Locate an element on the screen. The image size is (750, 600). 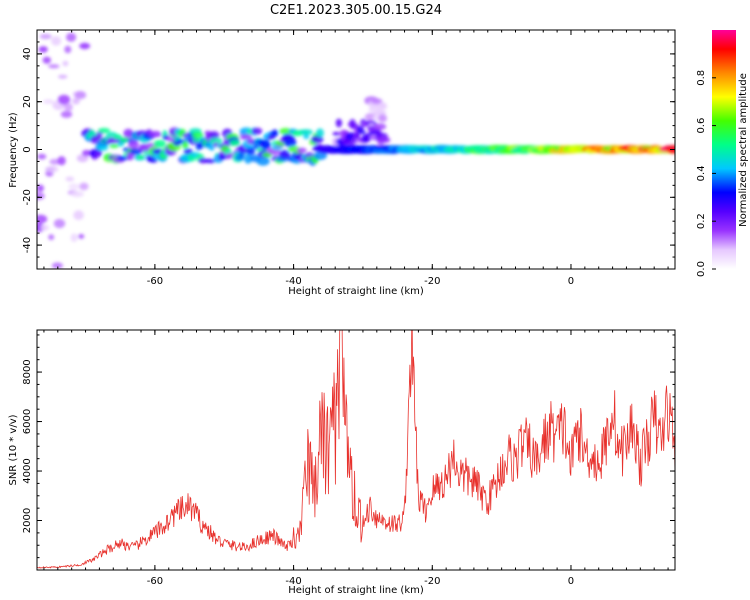
snr-x-label: Height of straight line (km) is located at coordinates (356, 590).